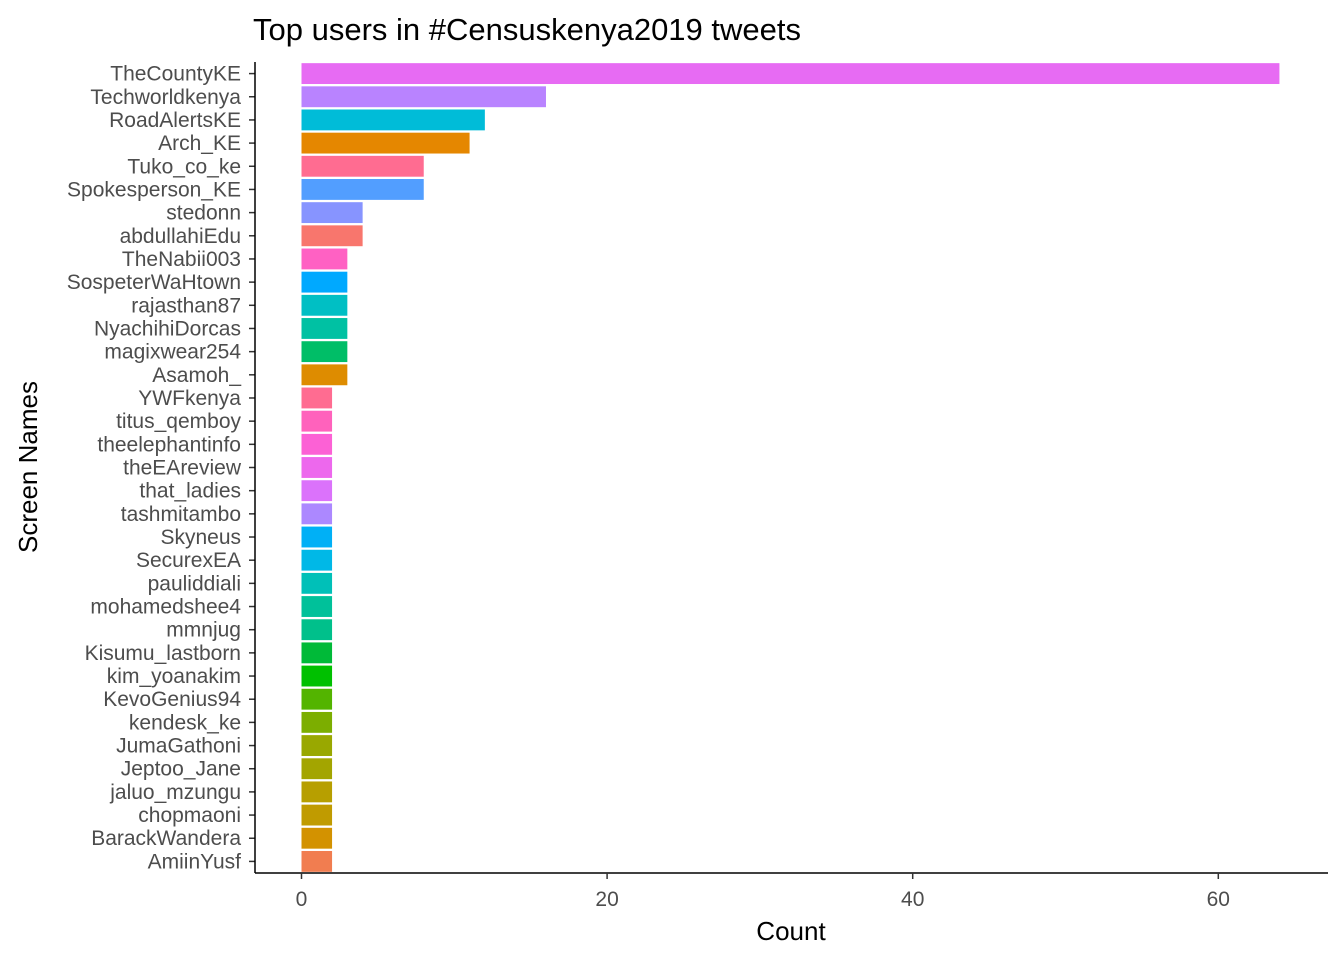 The image size is (1344, 960). Describe the element at coordinates (203, 213) in the screenshot. I see `y-tick-label: stedonn` at that location.